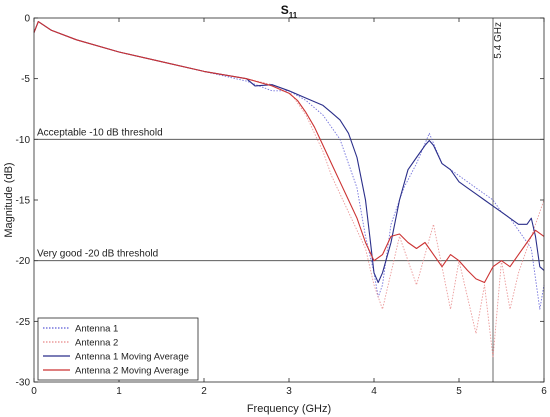  Describe the element at coordinates (459, 391) in the screenshot. I see `x-tick-label: 5` at that location.